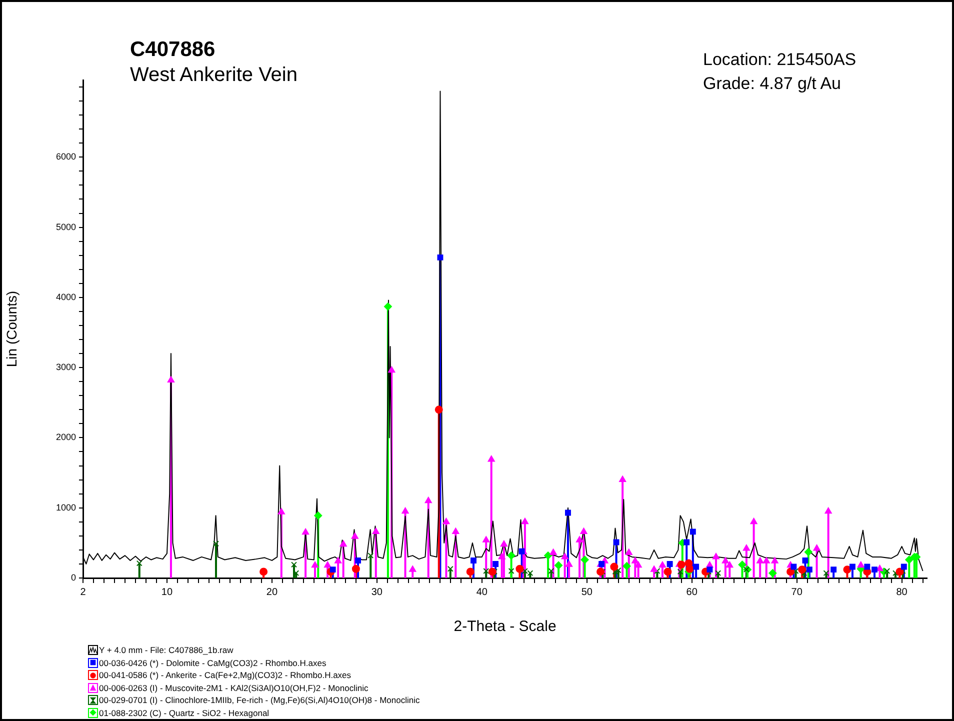  Describe the element at coordinates (66, 227) in the screenshot. I see `y-tick-label: 5000` at that location.